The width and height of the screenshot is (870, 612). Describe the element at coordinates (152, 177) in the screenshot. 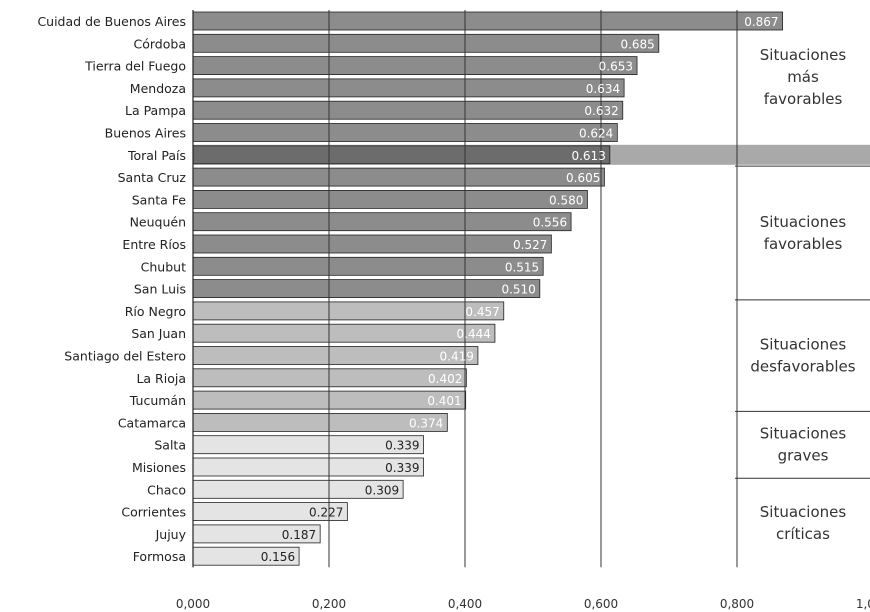

I see `category-label: Santa Cruz` at that location.